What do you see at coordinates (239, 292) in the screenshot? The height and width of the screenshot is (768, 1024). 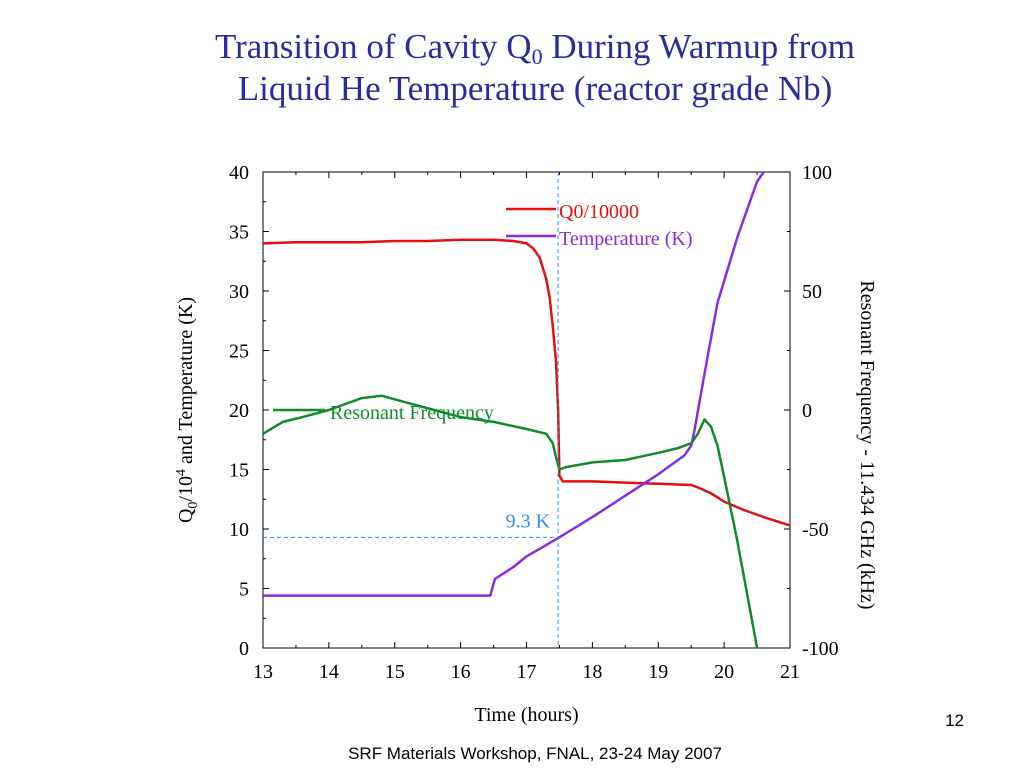 I see `y-left-tick-label: 30` at bounding box center [239, 292].